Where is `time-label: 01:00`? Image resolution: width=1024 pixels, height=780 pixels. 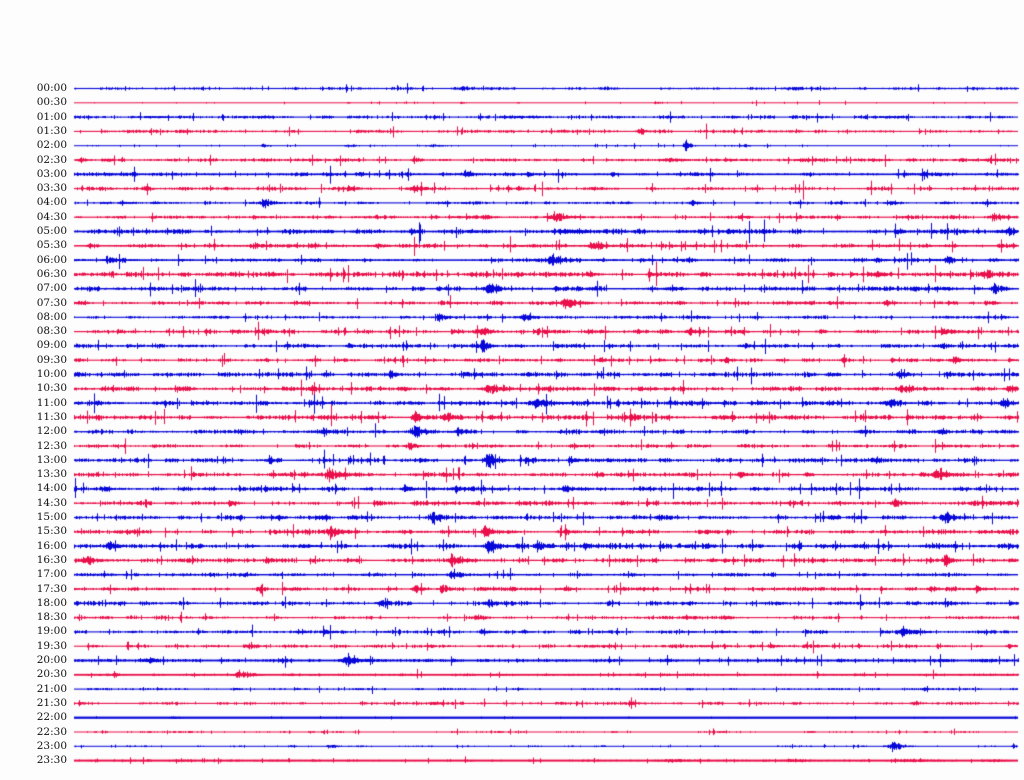 time-label: 01:00 is located at coordinates (51, 116).